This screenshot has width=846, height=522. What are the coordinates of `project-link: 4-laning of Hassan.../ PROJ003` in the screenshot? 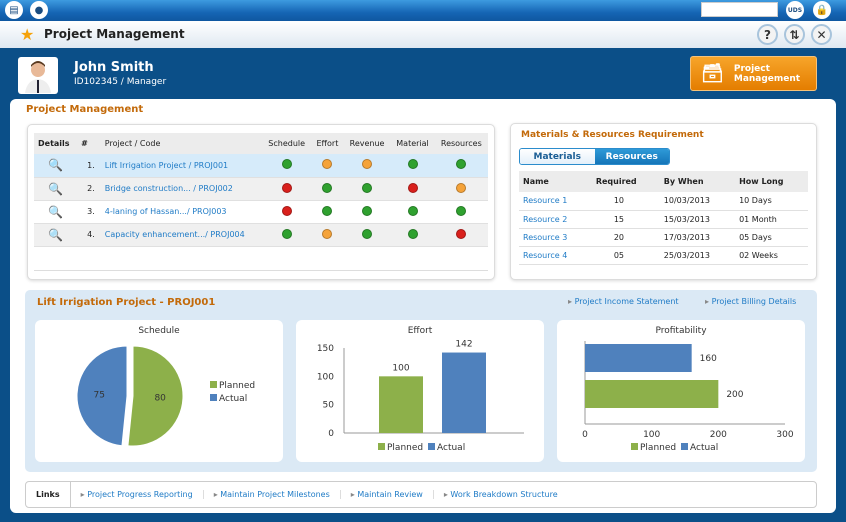 It's located at (181, 212).